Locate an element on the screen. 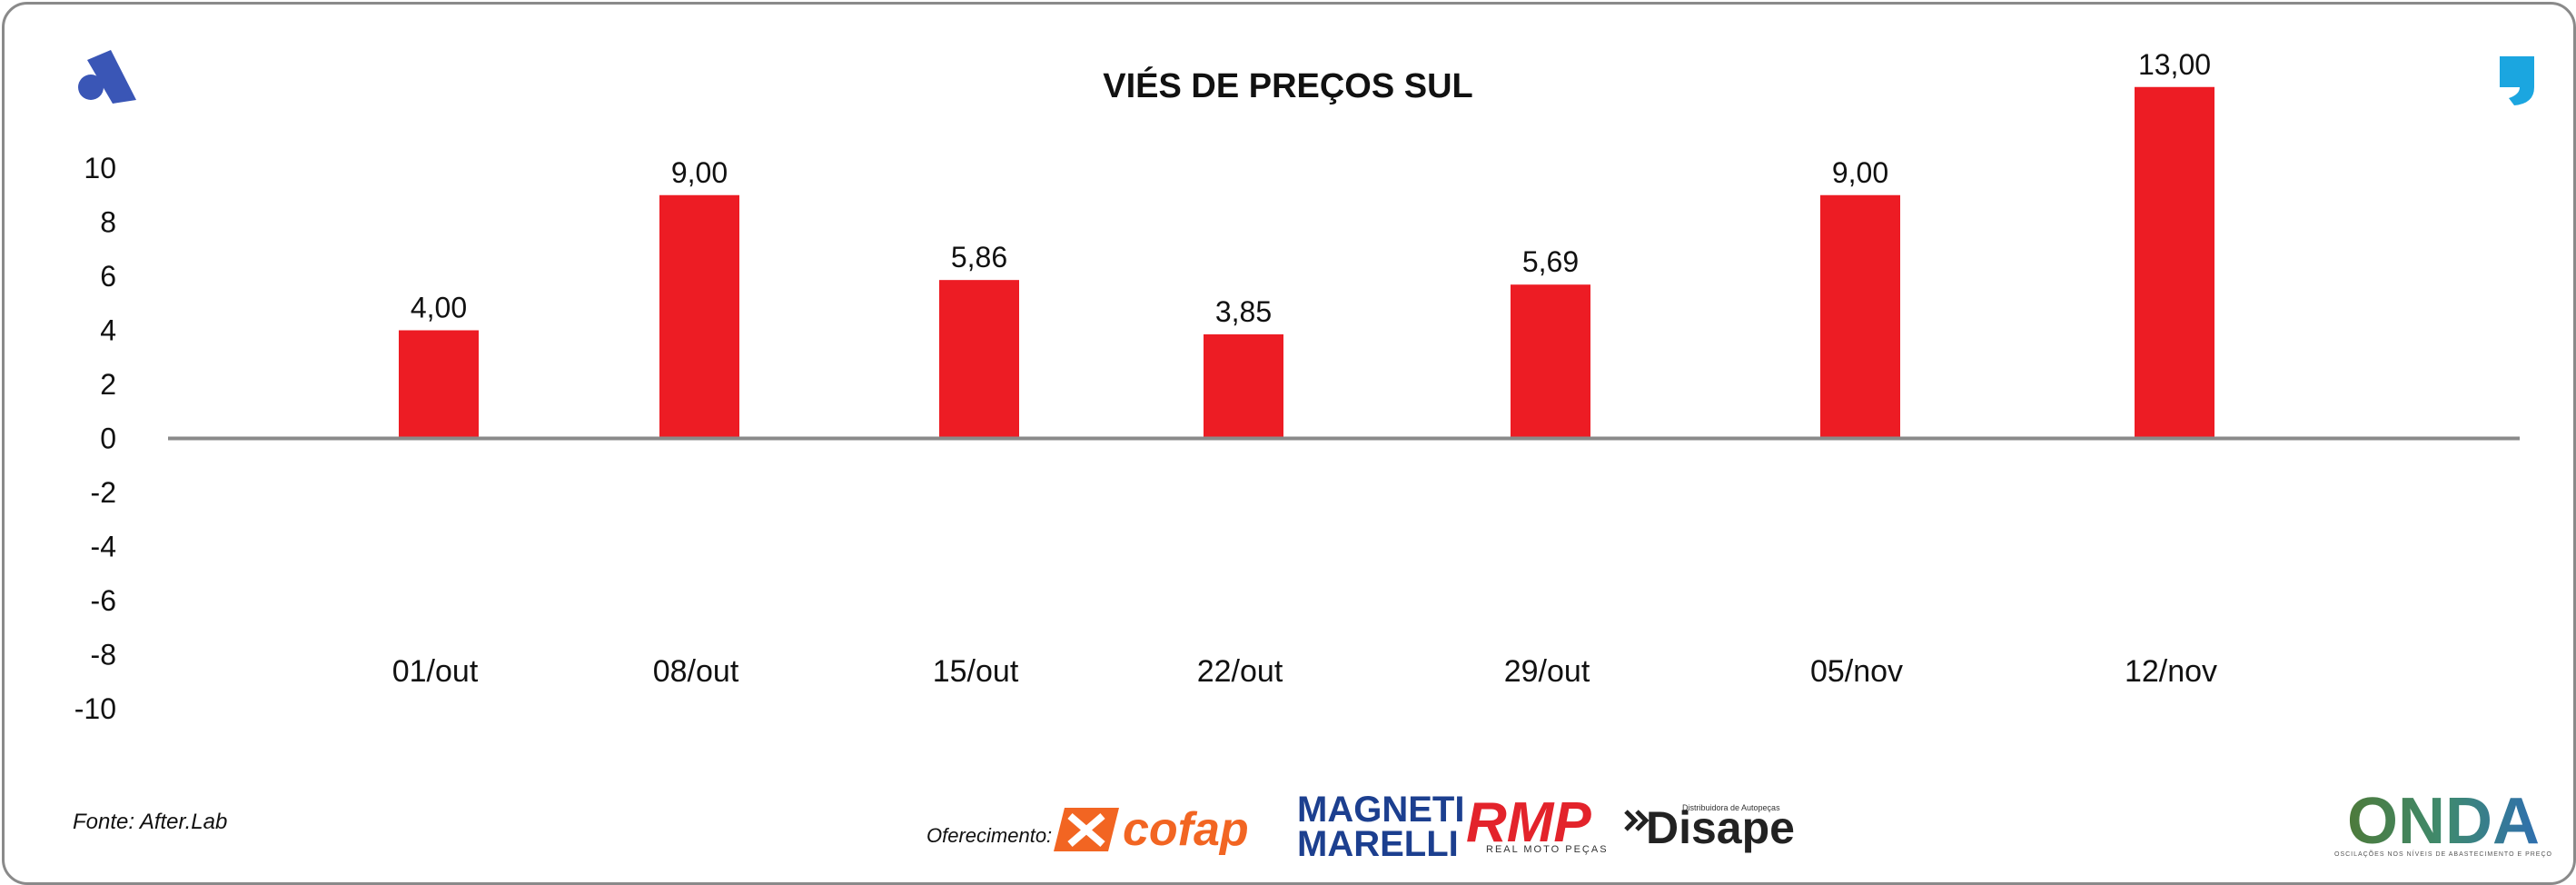 The image size is (2576, 885). data-label: 3,85 is located at coordinates (1243, 311).